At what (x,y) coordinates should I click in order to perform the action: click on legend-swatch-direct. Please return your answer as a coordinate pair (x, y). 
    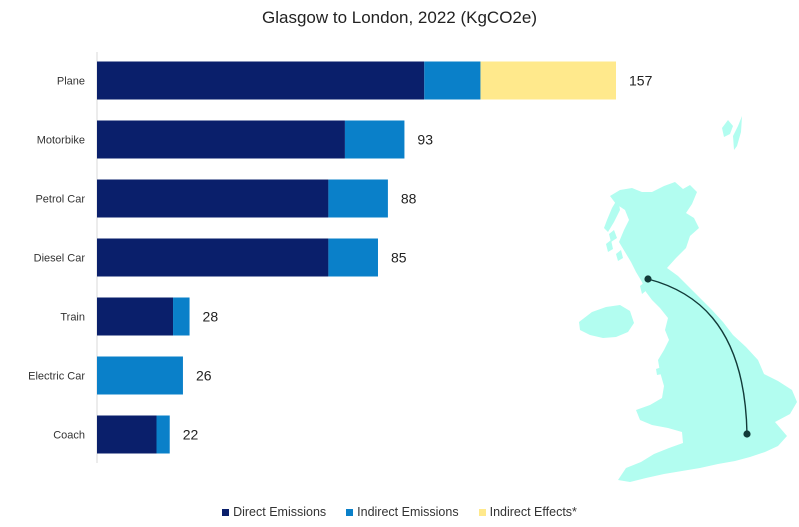
    Looking at the image, I should click on (226, 512).